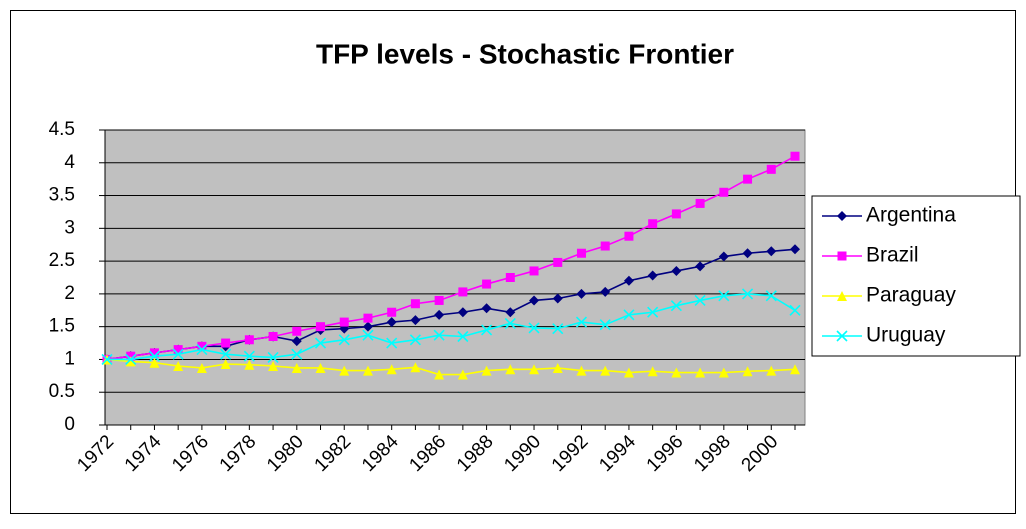  Describe the element at coordinates (62, 326) in the screenshot. I see `y-tick-label: 1.5` at that location.